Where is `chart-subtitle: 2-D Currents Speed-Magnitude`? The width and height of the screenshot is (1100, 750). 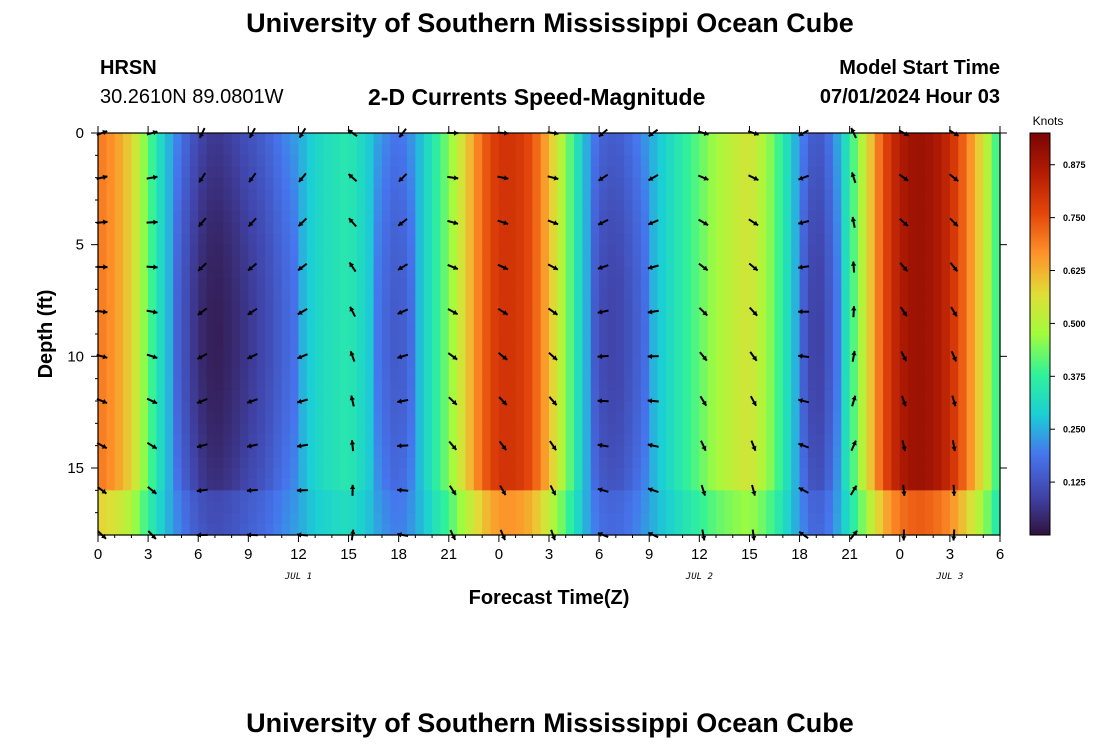
chart-subtitle: 2-D Currents Speed-Magnitude is located at coordinates (537, 97).